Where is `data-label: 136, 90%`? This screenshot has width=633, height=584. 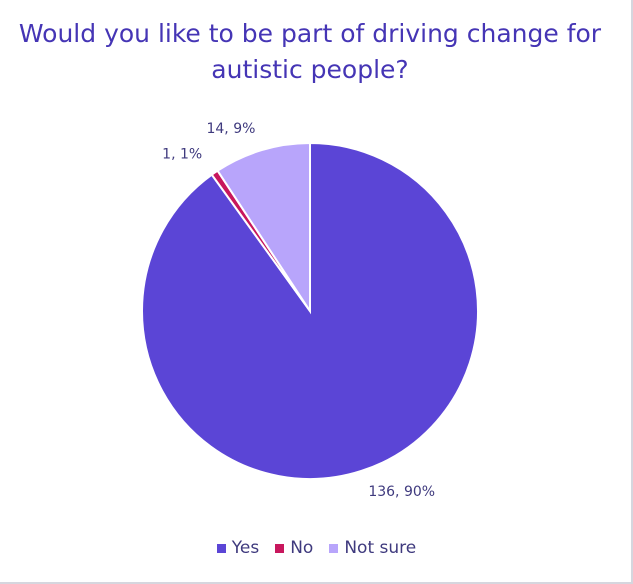 data-label: 136, 90% is located at coordinates (401, 492).